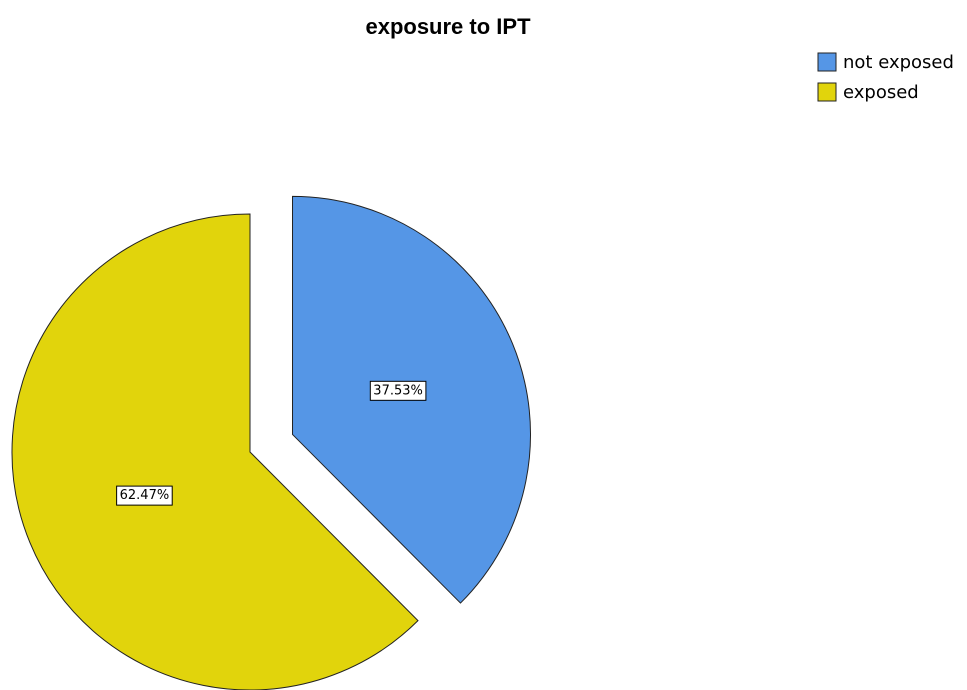 Image resolution: width=967 pixels, height=690 pixels. What do you see at coordinates (448, 26) in the screenshot?
I see `chart-title: exposure to IPT` at bounding box center [448, 26].